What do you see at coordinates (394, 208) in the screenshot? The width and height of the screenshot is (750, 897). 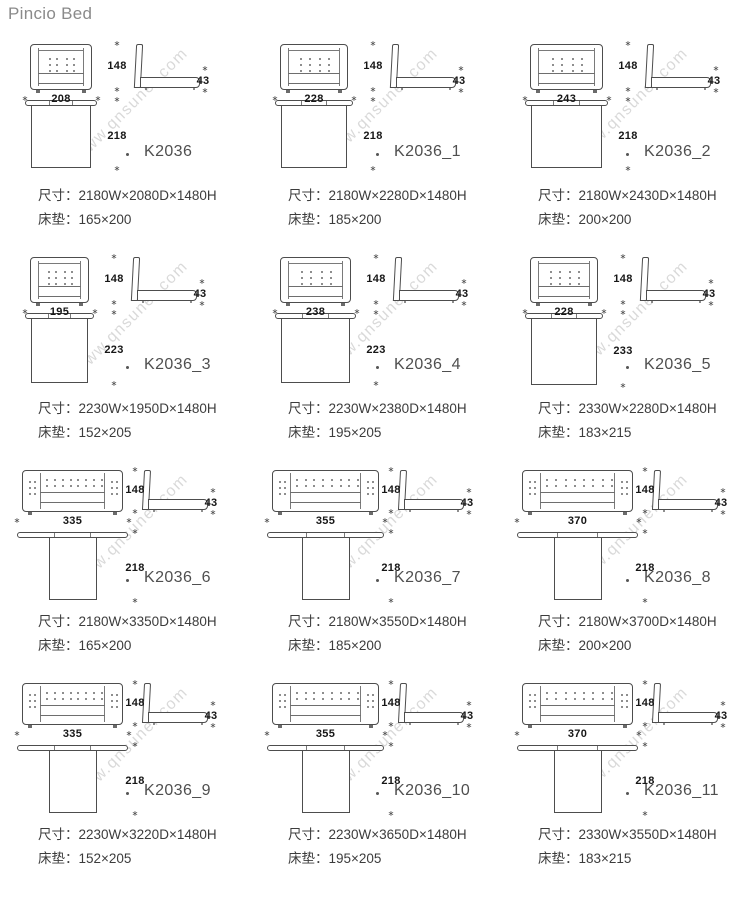 I see `spec-block: 尺寸：2180W×2280D×1480H 床垫：185×200` at bounding box center [394, 208].